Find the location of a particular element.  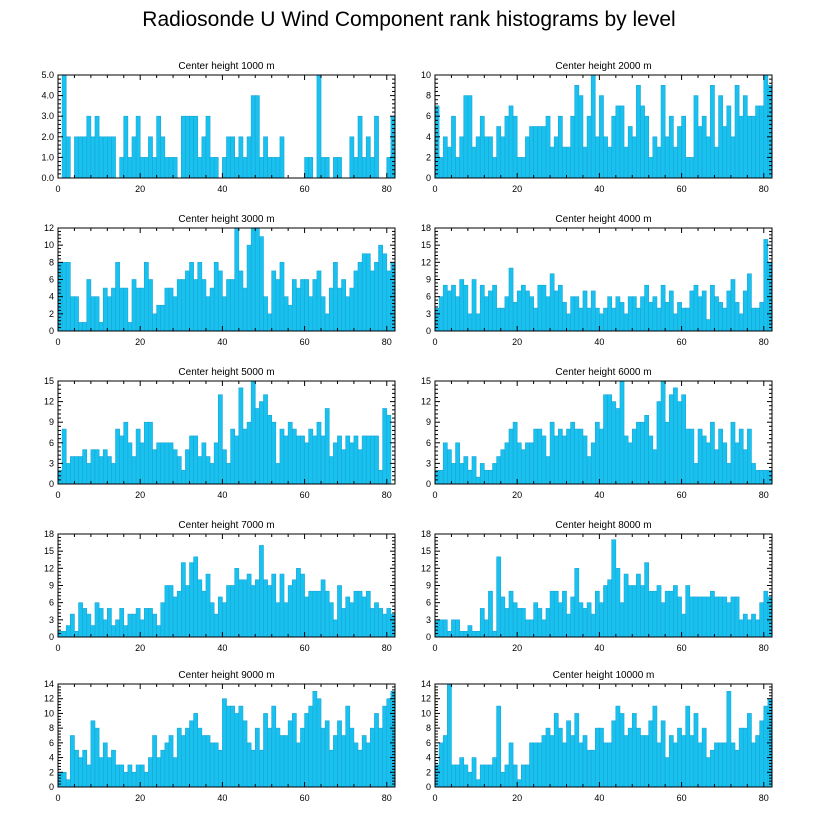

y-tick-label: 3 is located at coordinates (428, 463).